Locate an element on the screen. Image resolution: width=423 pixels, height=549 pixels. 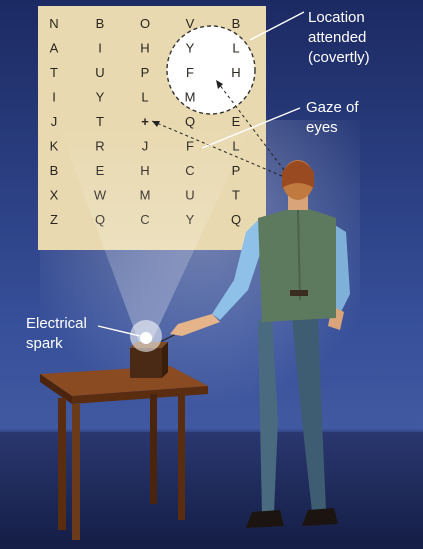
gaze-label-line-2: eyes is located at coordinates (322, 127).